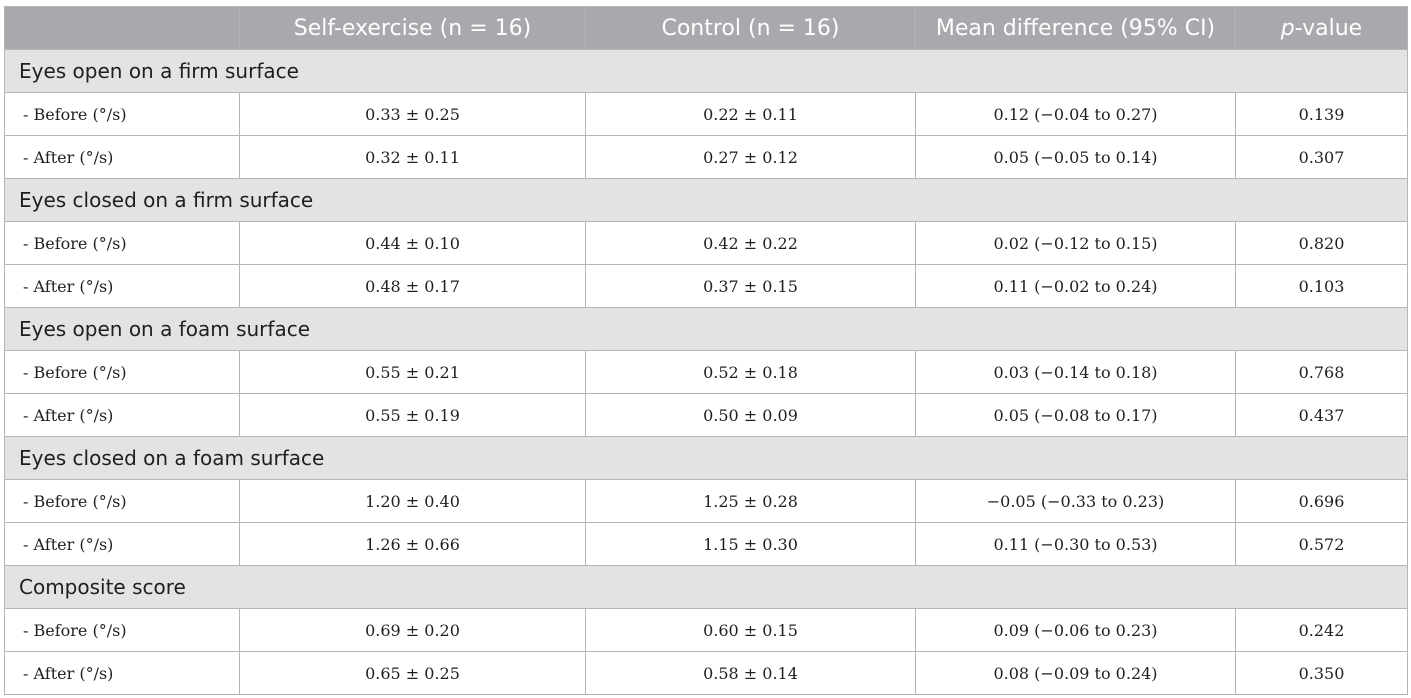  I want to click on section-row: Eyes open on a foam surface, so click(706, 329).